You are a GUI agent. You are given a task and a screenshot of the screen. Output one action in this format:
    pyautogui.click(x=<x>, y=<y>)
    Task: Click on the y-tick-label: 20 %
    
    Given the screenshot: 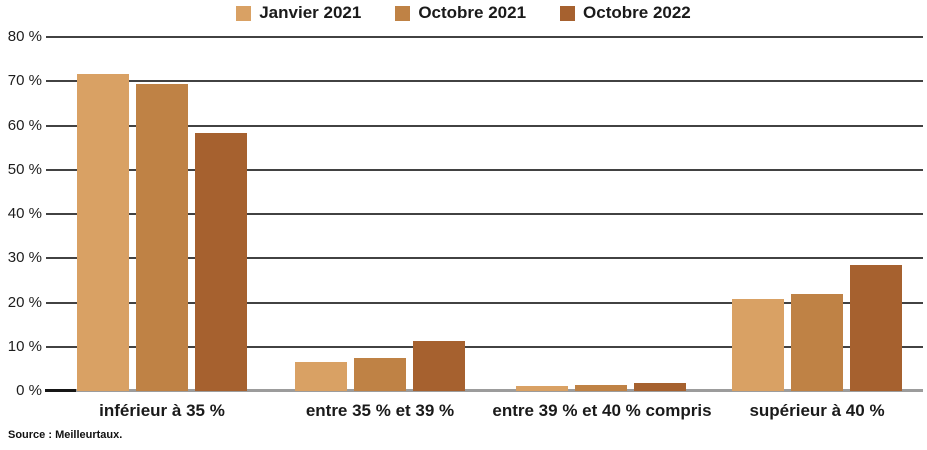 What is the action you would take?
    pyautogui.click(x=24, y=302)
    